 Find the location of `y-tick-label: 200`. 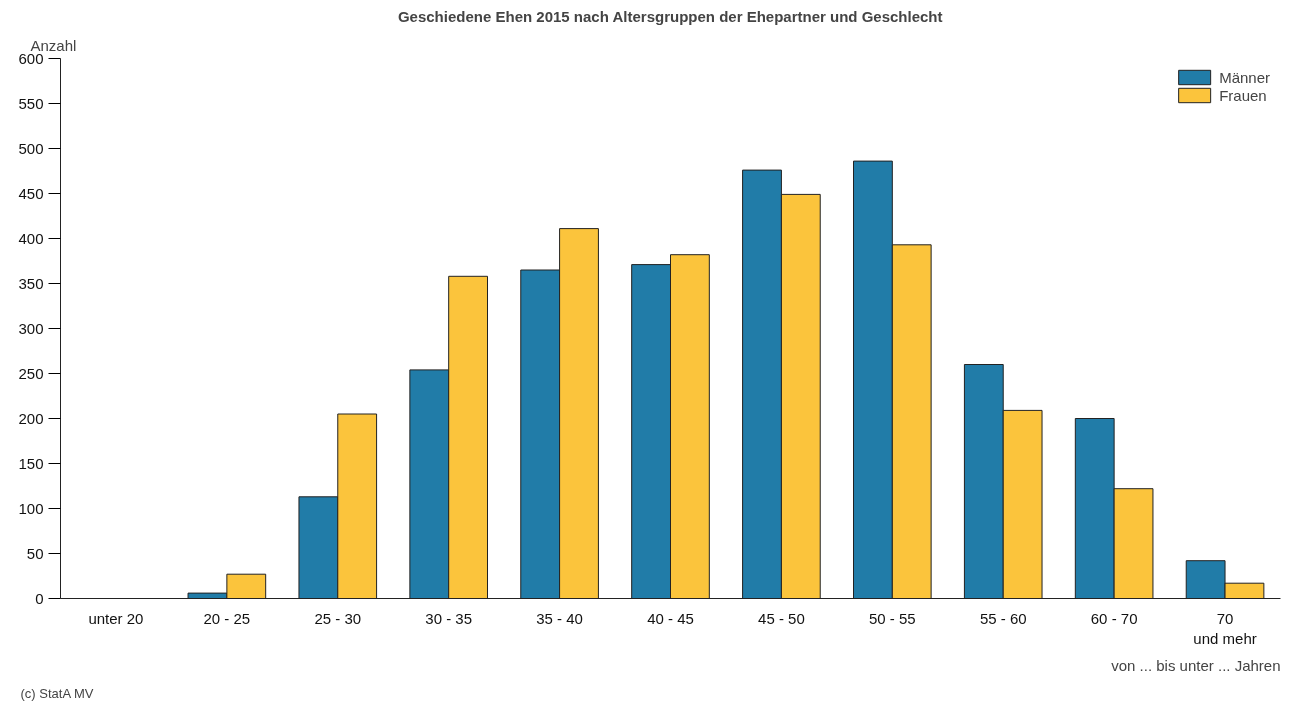

y-tick-label: 200 is located at coordinates (31, 418).